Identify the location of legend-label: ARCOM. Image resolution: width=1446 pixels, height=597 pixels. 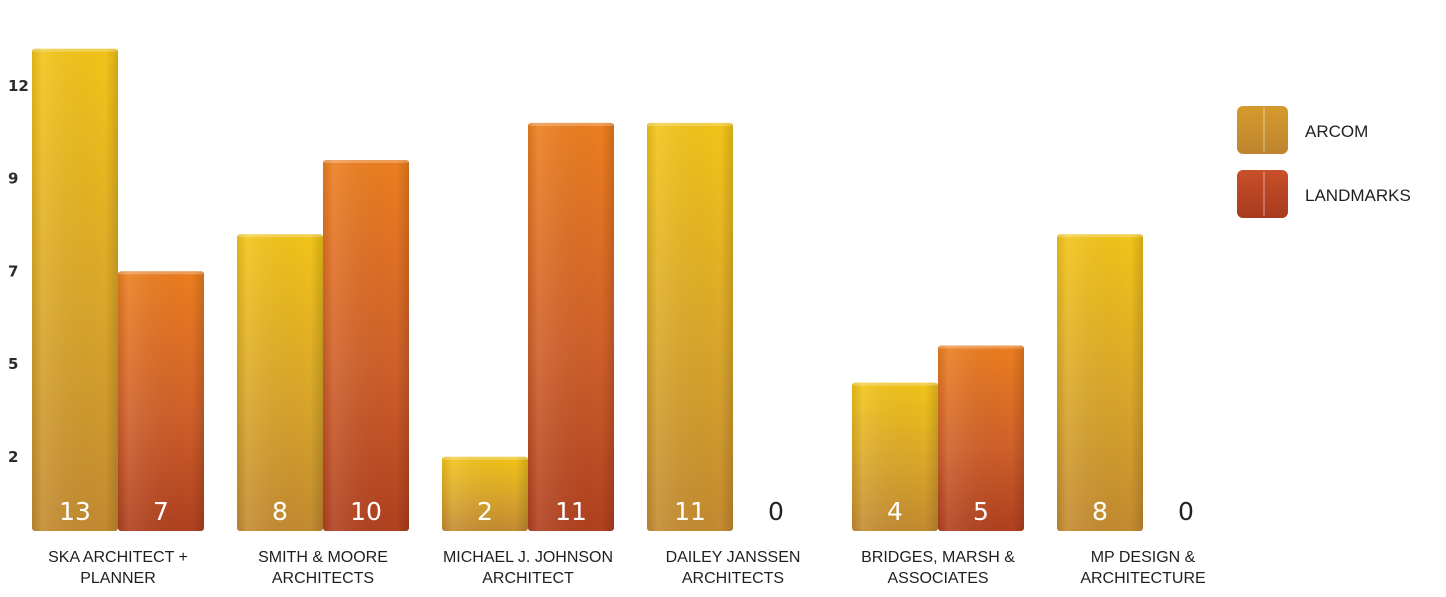
(1336, 131).